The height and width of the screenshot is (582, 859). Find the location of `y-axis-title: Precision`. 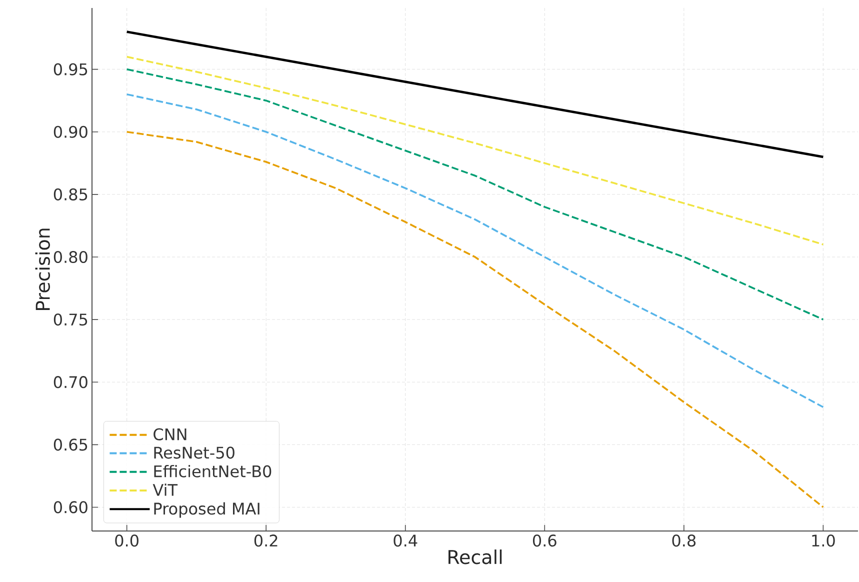

y-axis-title: Precision is located at coordinates (42, 269).